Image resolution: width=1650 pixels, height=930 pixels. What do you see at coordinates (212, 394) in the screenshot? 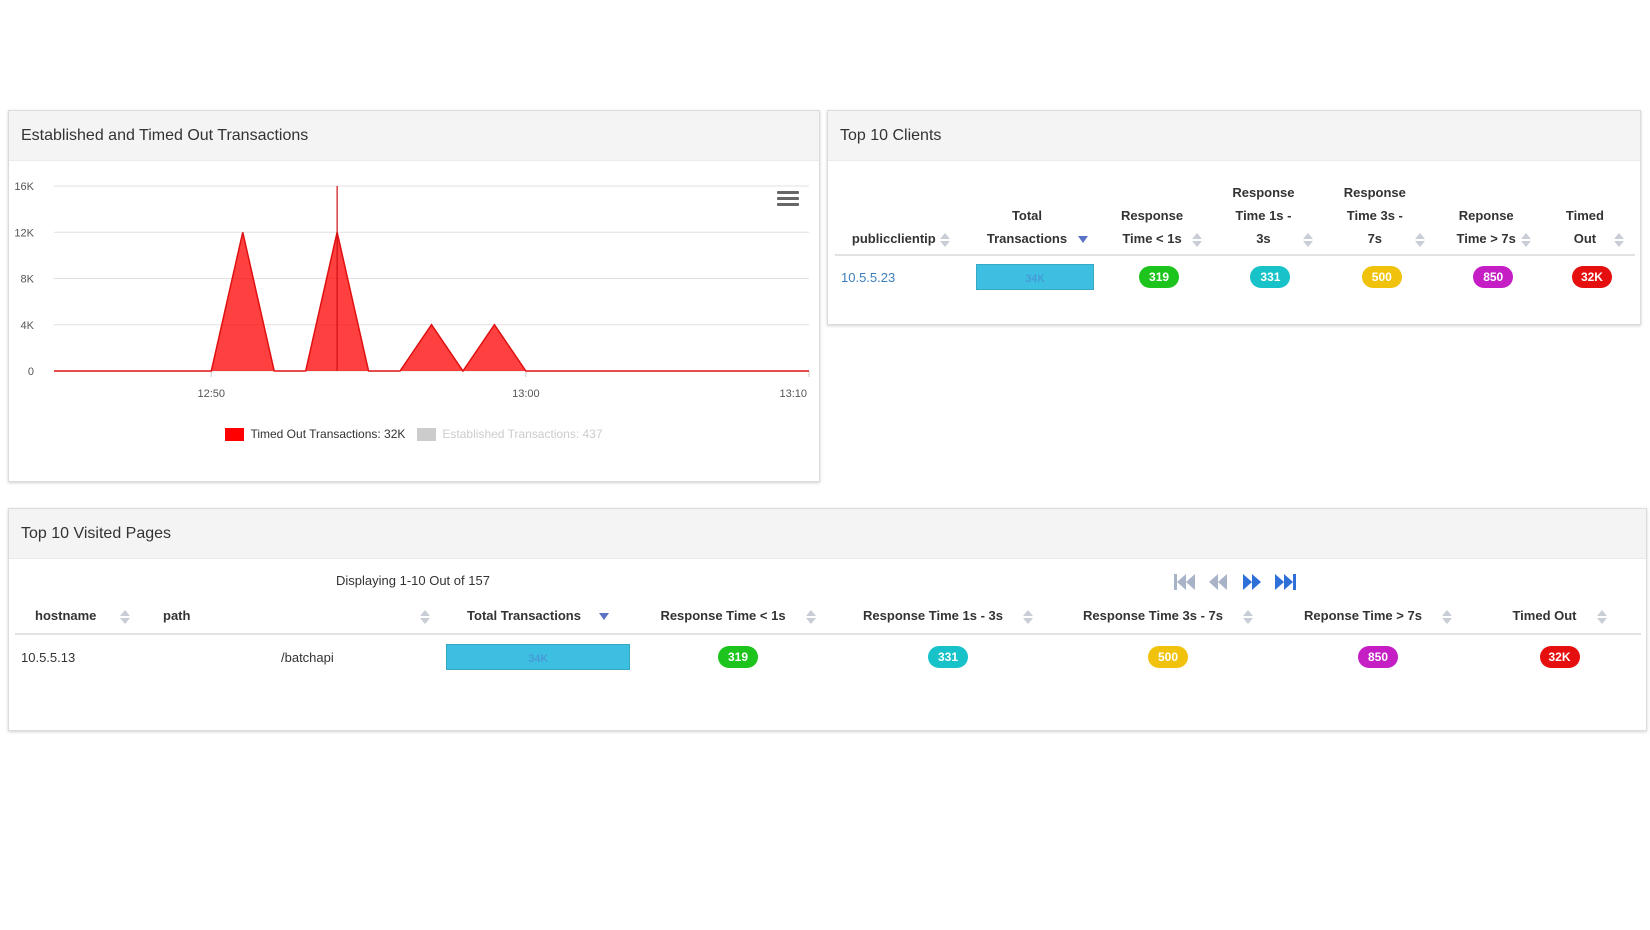
I see `x-tick-label: 12:50` at bounding box center [212, 394].